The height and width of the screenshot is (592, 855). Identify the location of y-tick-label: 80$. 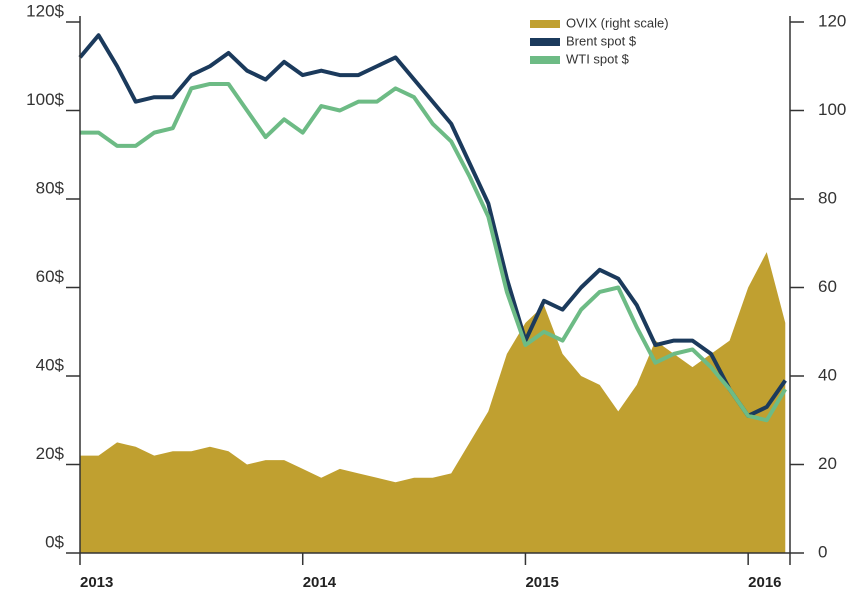
(50, 187).